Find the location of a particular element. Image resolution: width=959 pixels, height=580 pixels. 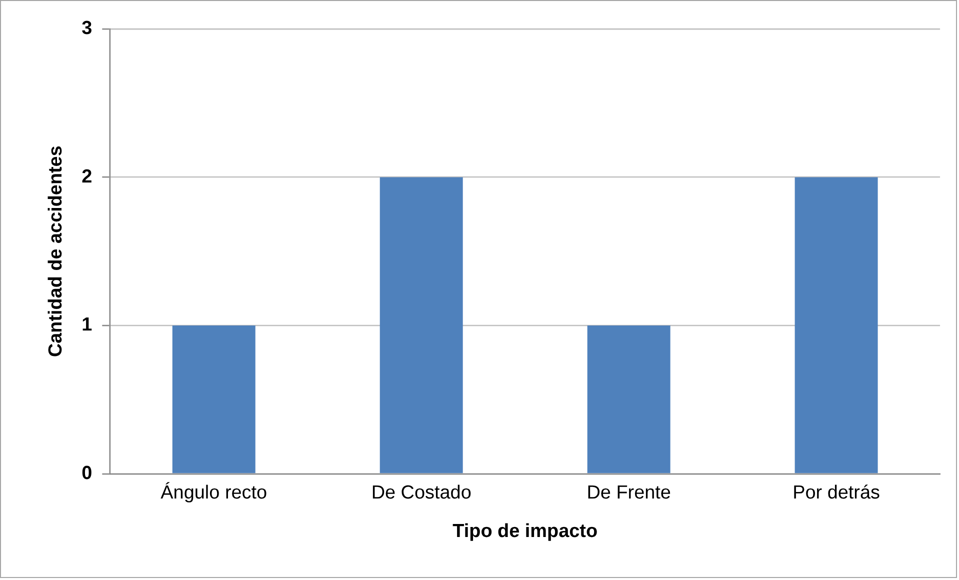

x-tick-label: Por detrás is located at coordinates (836, 493).